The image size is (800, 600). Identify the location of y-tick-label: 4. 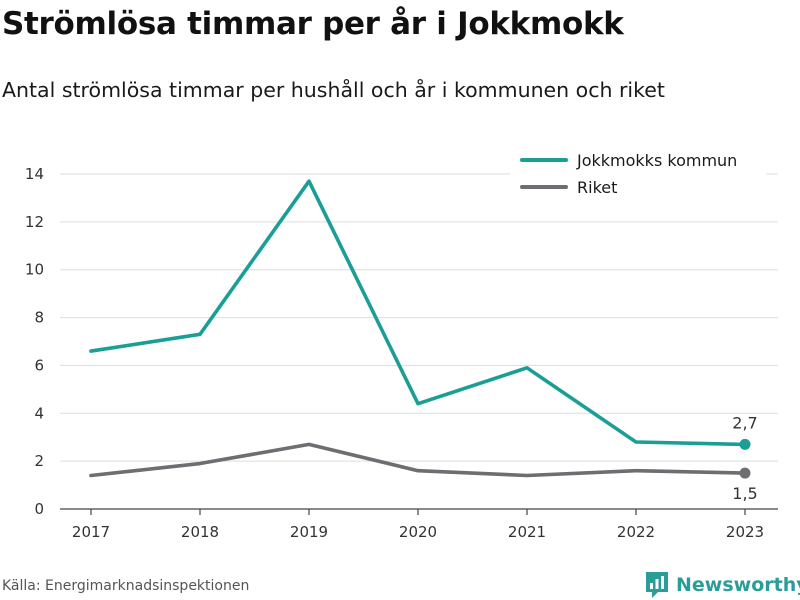
(39, 413).